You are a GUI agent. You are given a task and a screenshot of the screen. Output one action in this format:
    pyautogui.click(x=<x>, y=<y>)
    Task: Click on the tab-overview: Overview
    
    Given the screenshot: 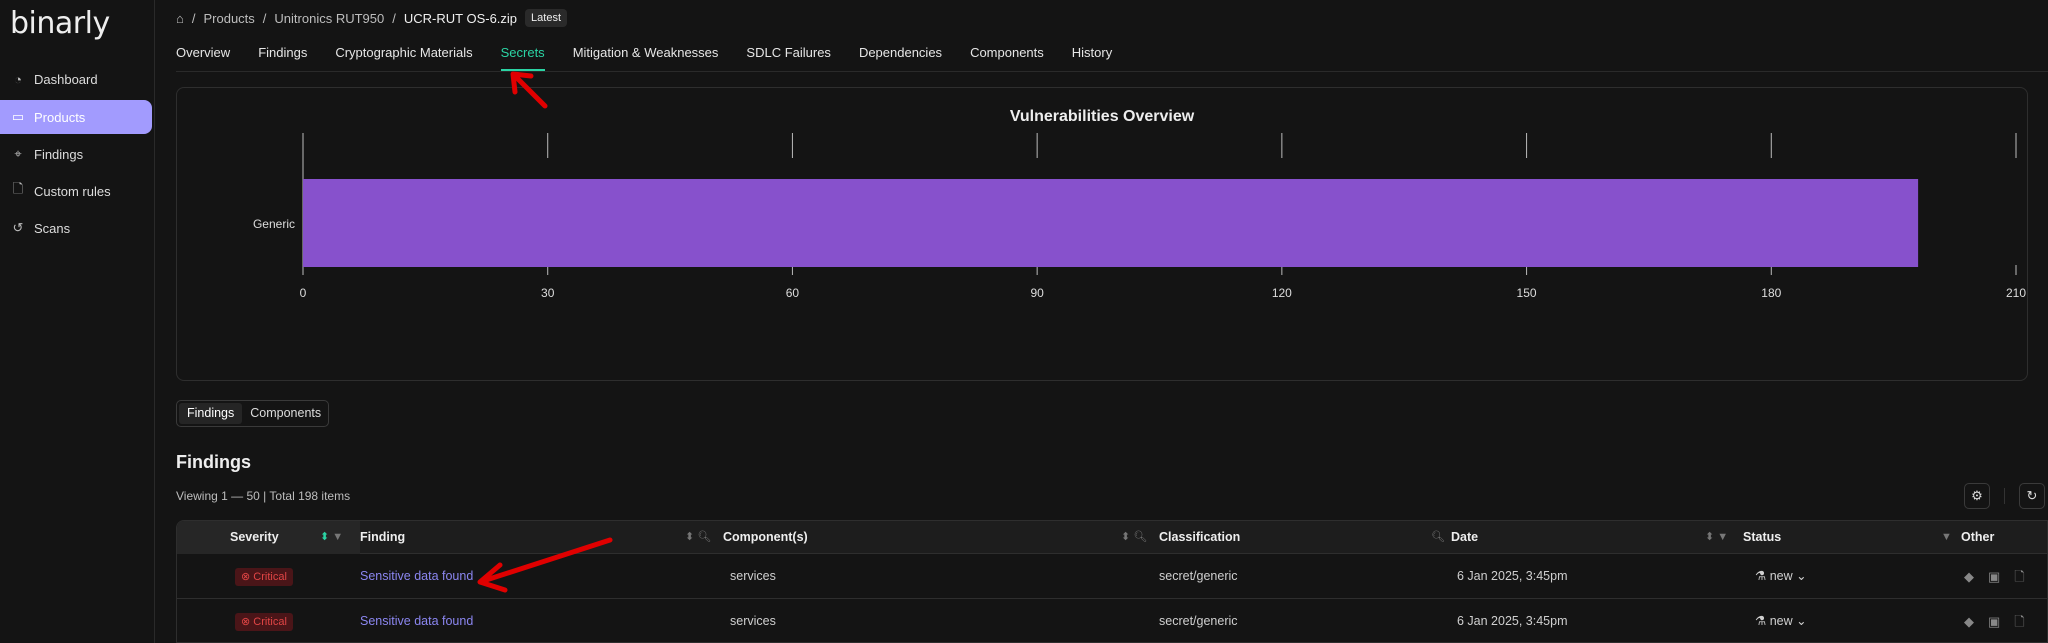 What is the action you would take?
    pyautogui.click(x=203, y=52)
    